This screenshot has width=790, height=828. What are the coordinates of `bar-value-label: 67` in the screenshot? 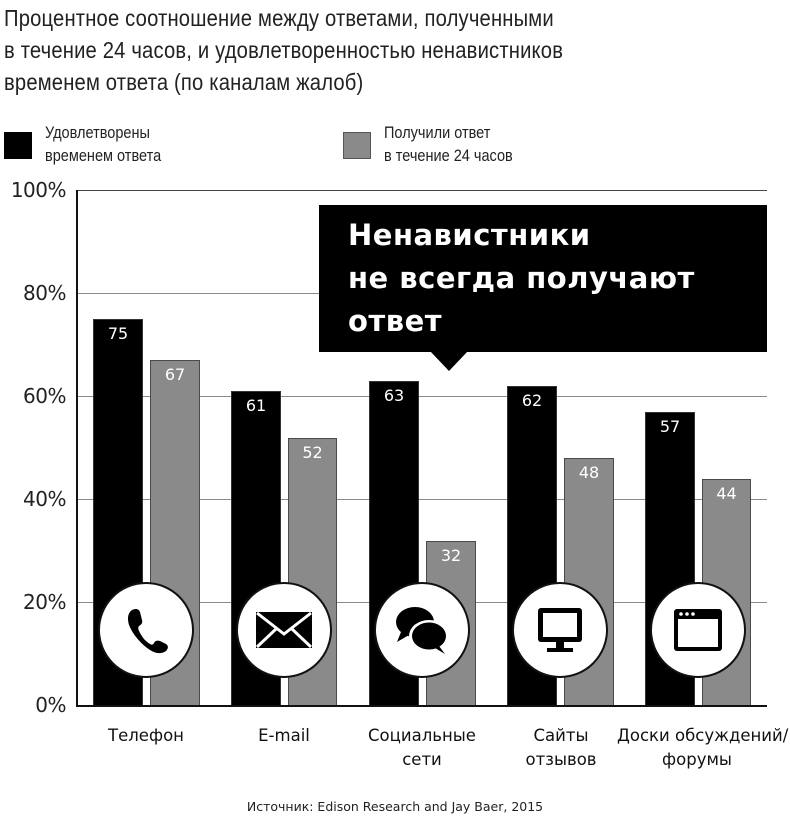 It's located at (175, 374).